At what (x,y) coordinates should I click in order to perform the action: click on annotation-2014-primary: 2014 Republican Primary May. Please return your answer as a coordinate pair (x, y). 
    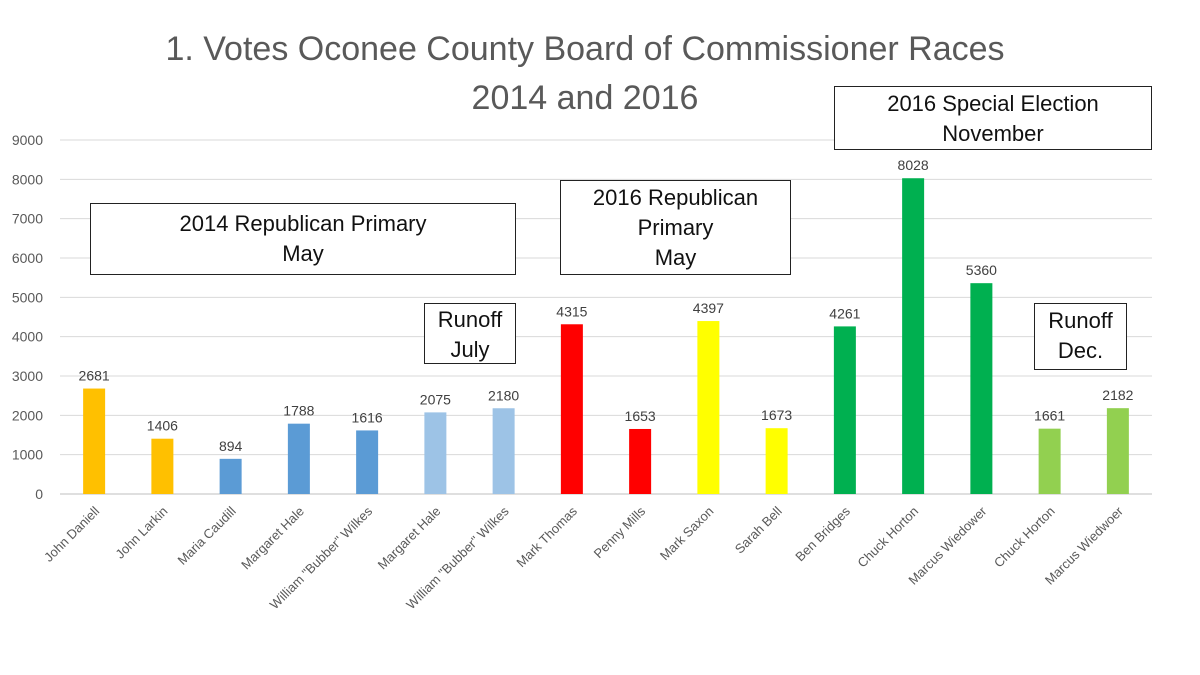
    Looking at the image, I should click on (303, 239).